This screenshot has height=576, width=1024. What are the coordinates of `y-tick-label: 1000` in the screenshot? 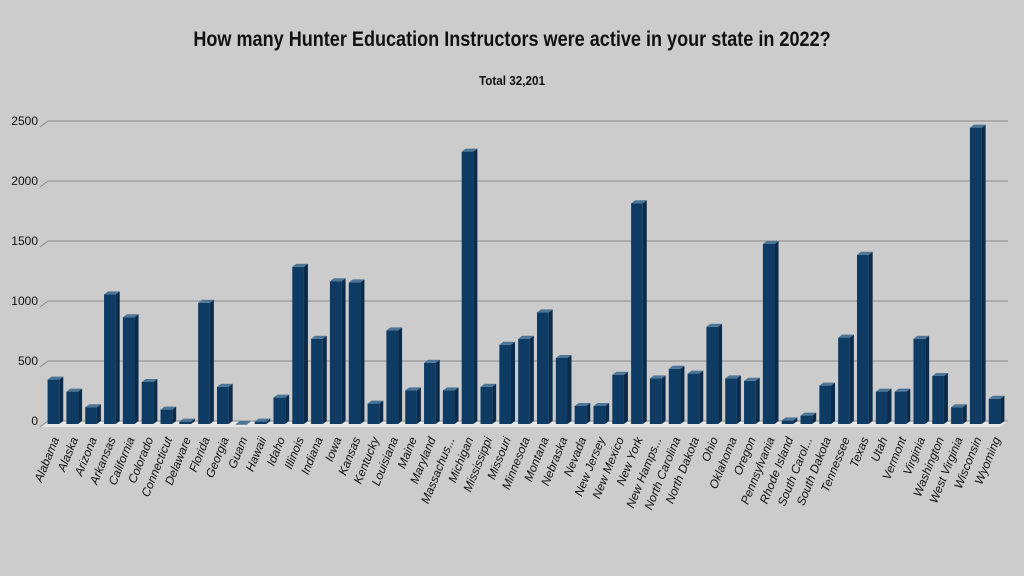 It's located at (24, 301).